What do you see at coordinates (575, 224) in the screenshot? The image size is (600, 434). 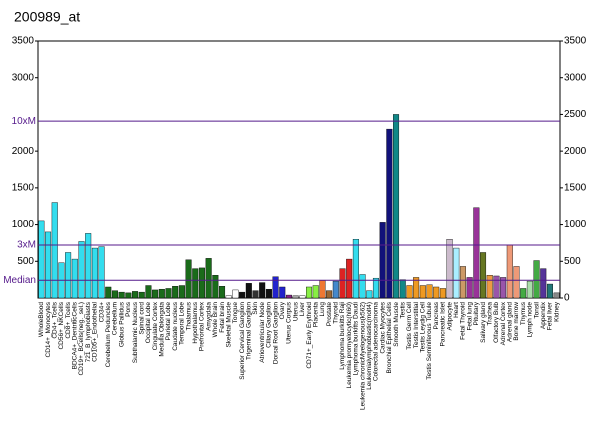 I see `y2-tick-label: 1000` at bounding box center [575, 224].